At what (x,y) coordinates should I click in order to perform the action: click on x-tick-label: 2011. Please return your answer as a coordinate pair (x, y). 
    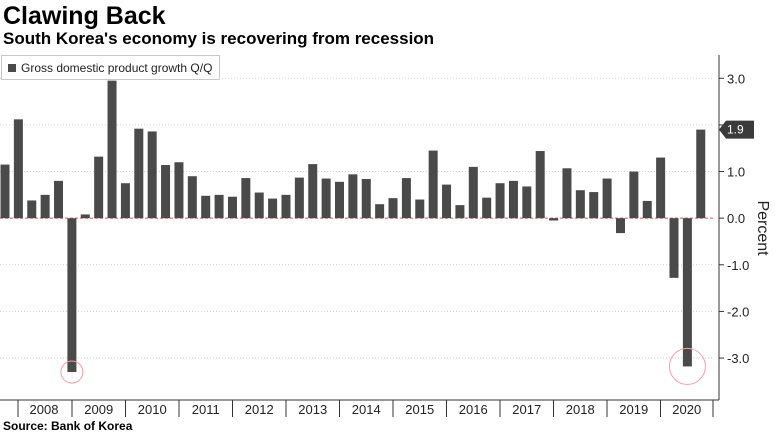
    Looking at the image, I should click on (206, 409).